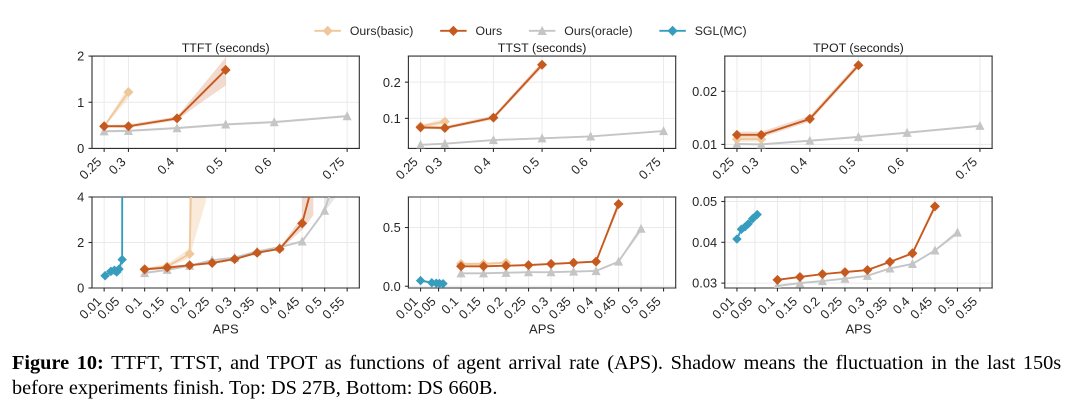 The image size is (1080, 419). Describe the element at coordinates (226, 48) in the screenshot. I see `svg-text: TTFT (seconds)` at that location.